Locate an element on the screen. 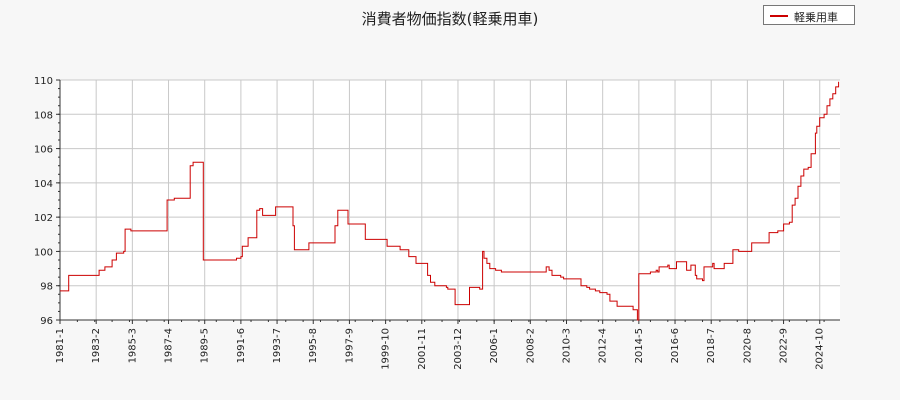 This screenshot has width=900, height=400. x-tick-label: 2010-3 is located at coordinates (566, 345).